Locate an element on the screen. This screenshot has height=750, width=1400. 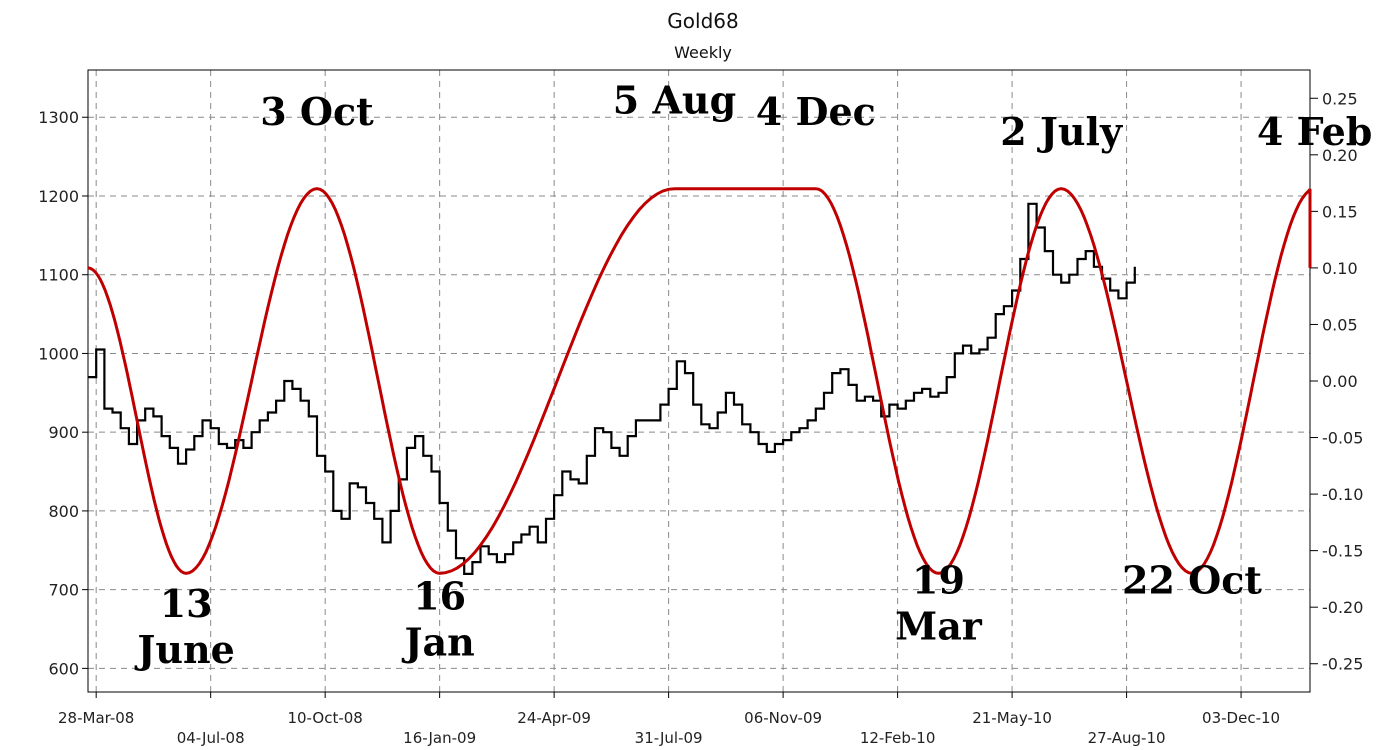
right-tick-label: -0.20 is located at coordinates (1342, 607).